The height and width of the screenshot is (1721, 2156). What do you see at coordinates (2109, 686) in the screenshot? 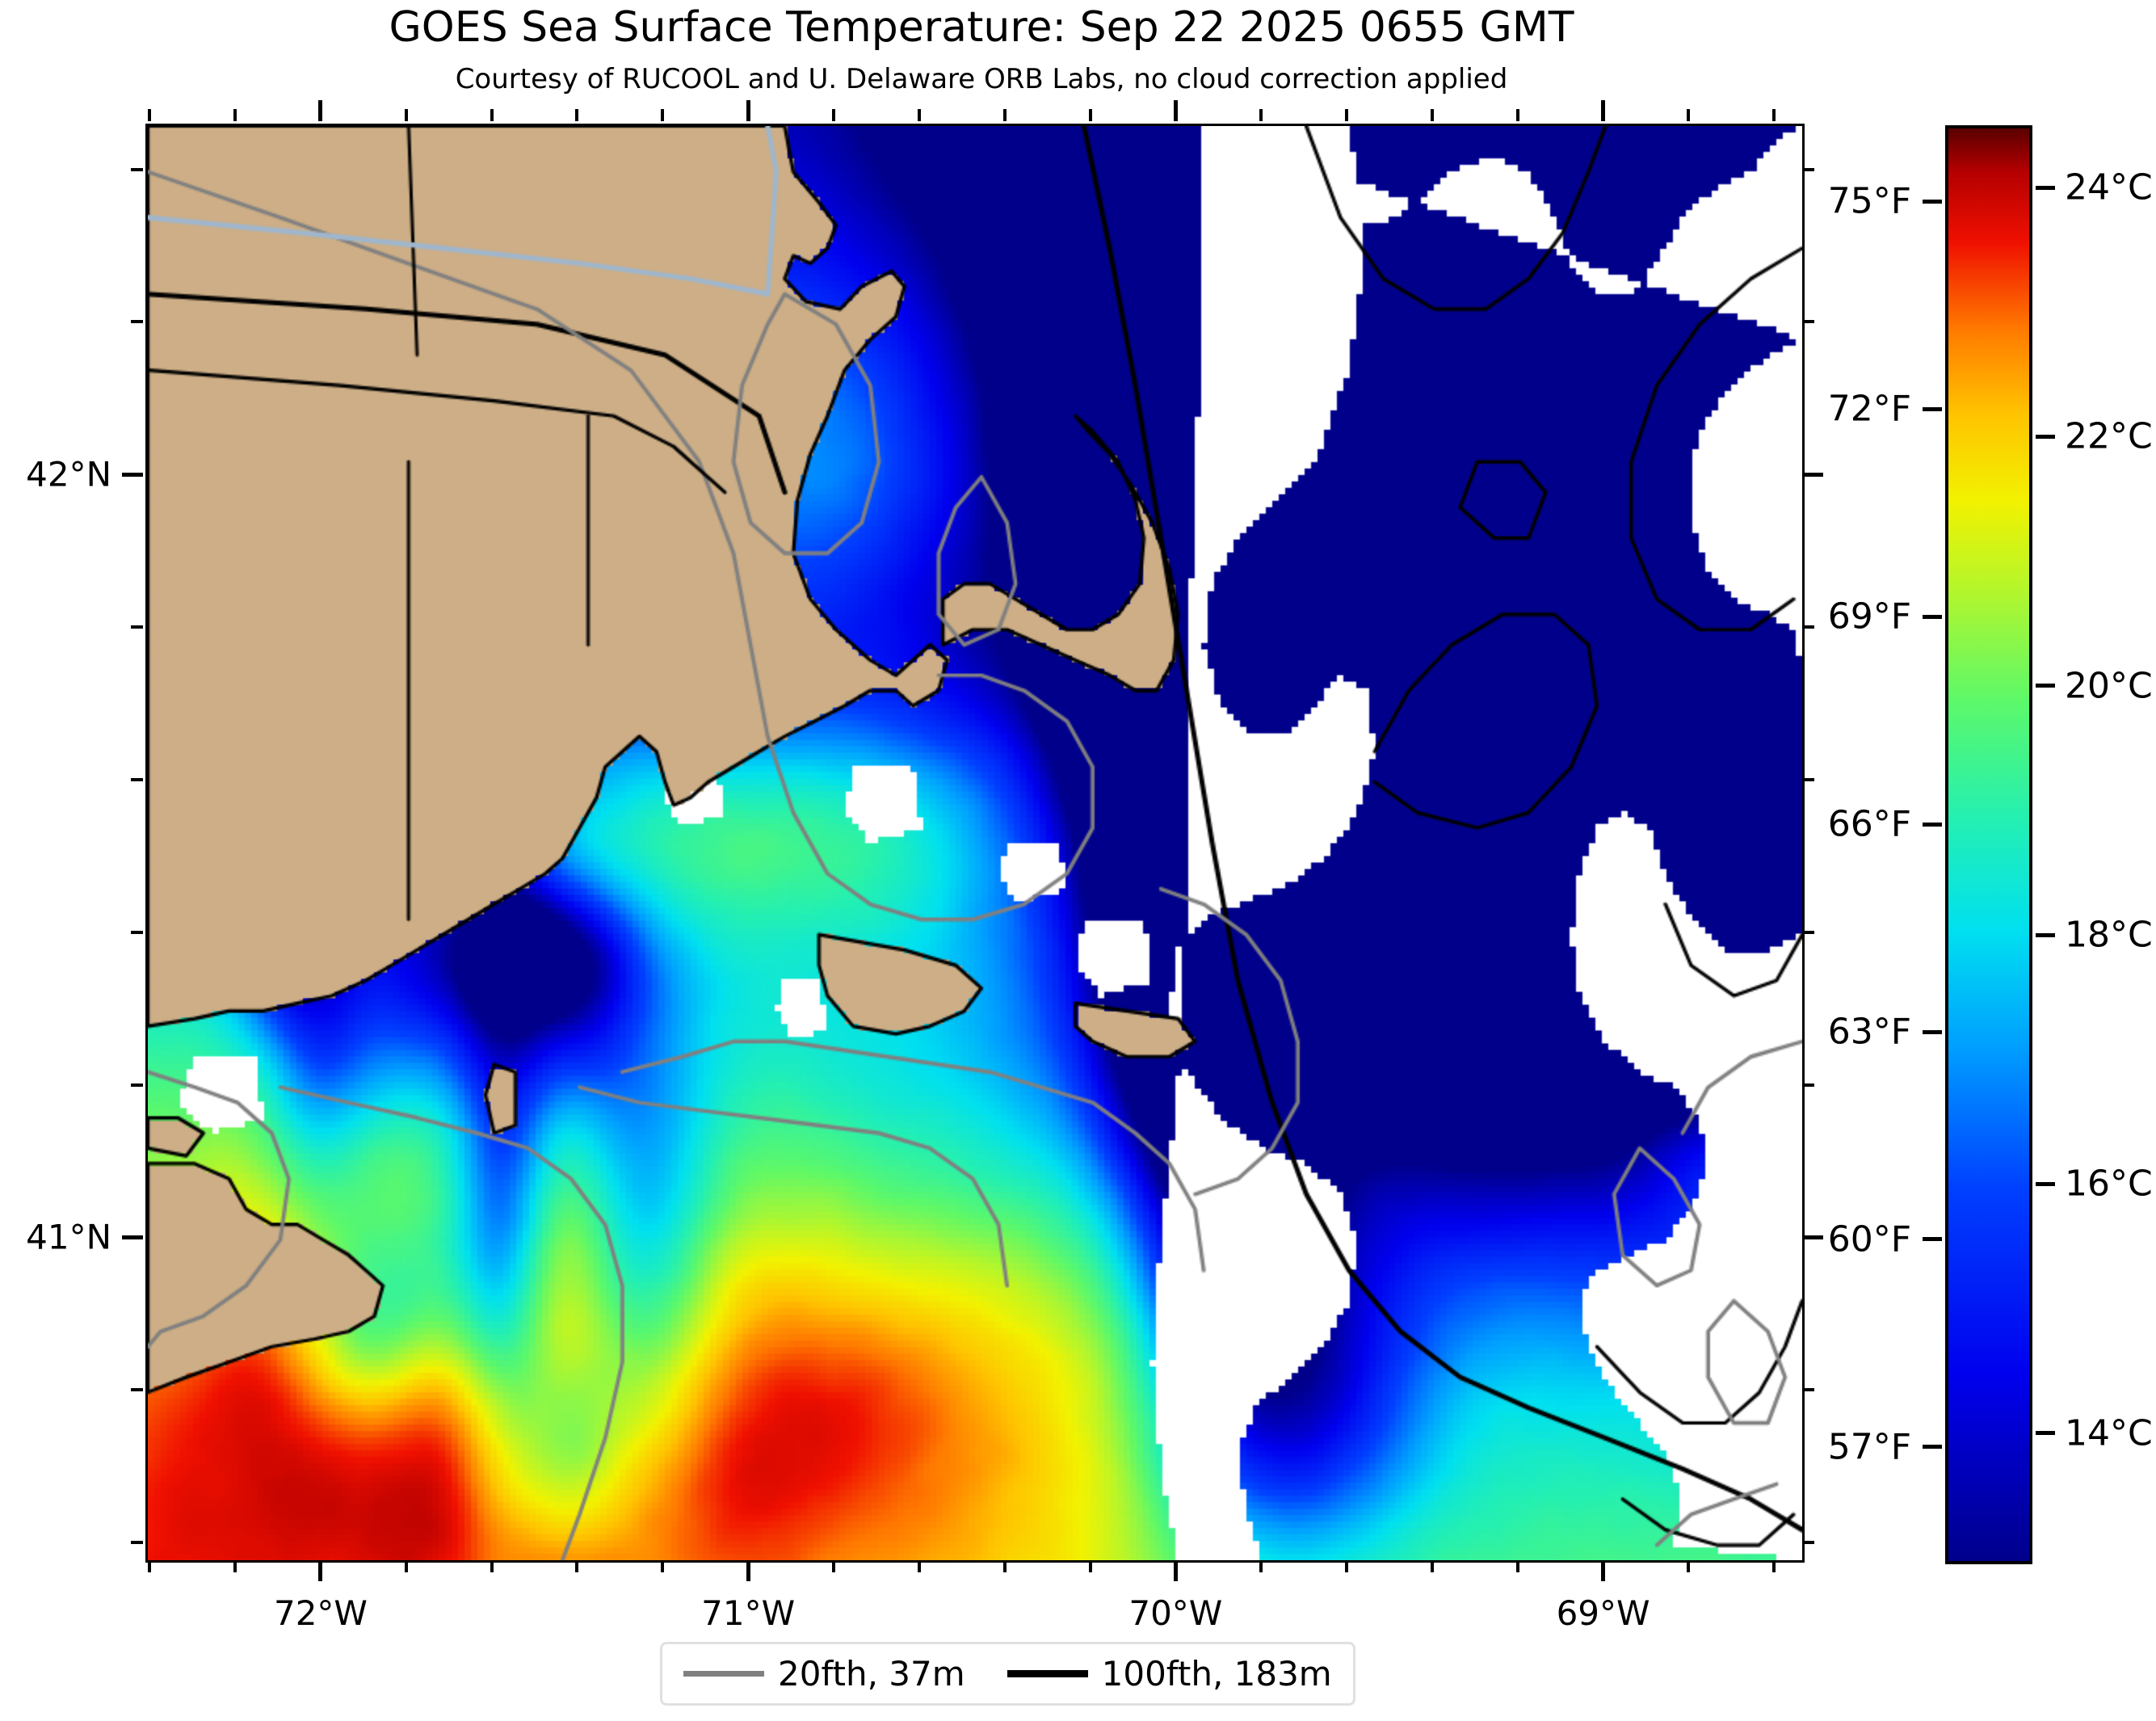
I see `colorbar-label-c-2: 20°C` at bounding box center [2109, 686].